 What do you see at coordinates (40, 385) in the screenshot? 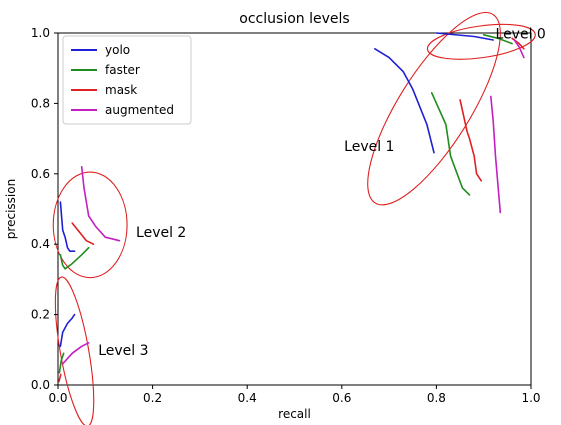
I see `y-tick-label: 0.0` at bounding box center [40, 385].